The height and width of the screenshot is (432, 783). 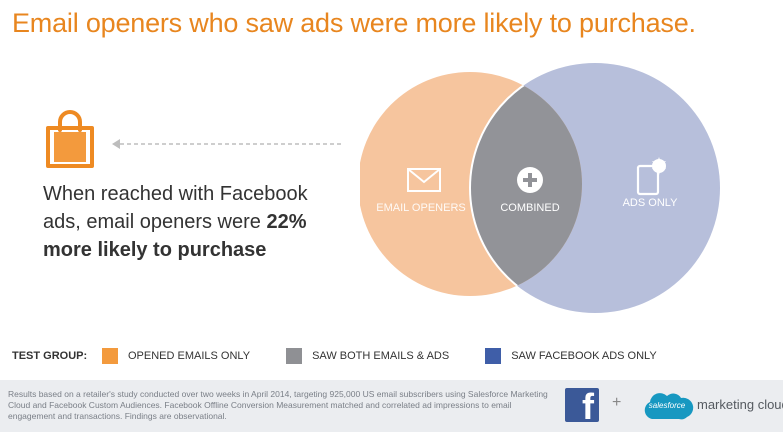 I want to click on plus-circle-icon, so click(x=530, y=180).